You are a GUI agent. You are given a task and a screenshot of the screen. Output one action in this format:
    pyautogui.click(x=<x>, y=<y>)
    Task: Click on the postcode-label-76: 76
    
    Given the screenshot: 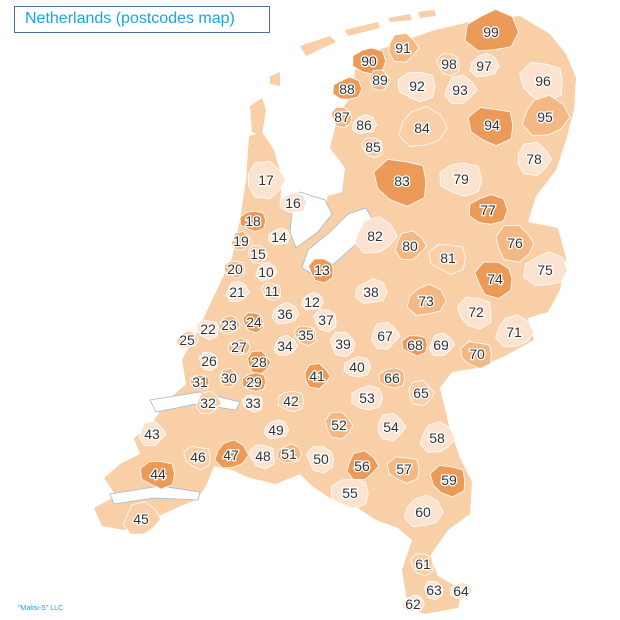 What is the action you would take?
    pyautogui.click(x=515, y=243)
    